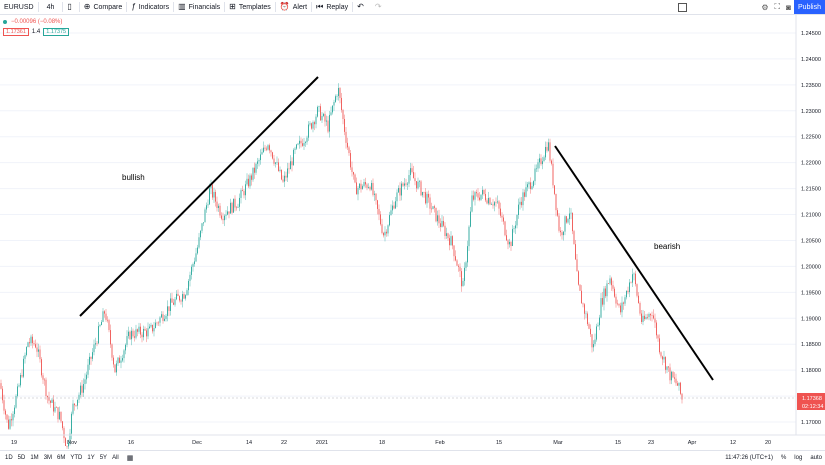  What do you see at coordinates (103, 458) in the screenshot?
I see `range-5y: 5Y` at bounding box center [103, 458].